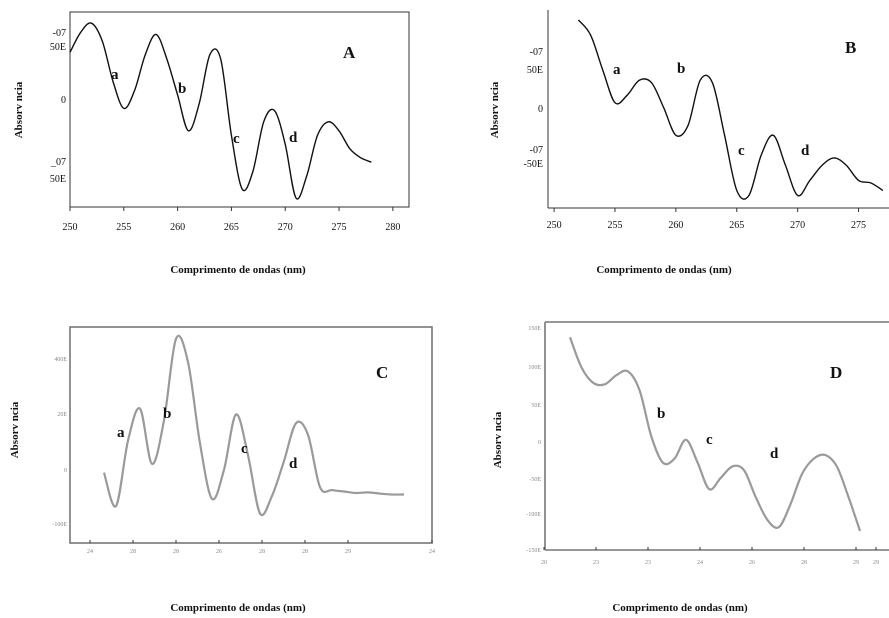  What do you see at coordinates (236, 139) in the screenshot?
I see `panel-a-peak-c: c` at bounding box center [236, 139].